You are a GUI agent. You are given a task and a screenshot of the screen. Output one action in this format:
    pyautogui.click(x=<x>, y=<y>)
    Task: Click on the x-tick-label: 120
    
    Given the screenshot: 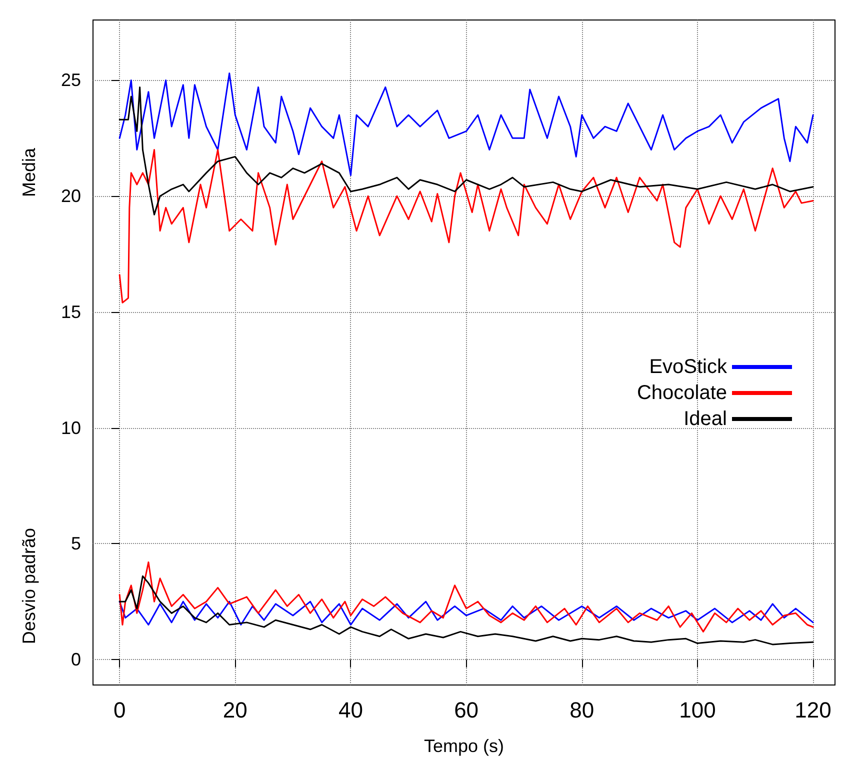 What is the action you would take?
    pyautogui.click(x=813, y=710)
    